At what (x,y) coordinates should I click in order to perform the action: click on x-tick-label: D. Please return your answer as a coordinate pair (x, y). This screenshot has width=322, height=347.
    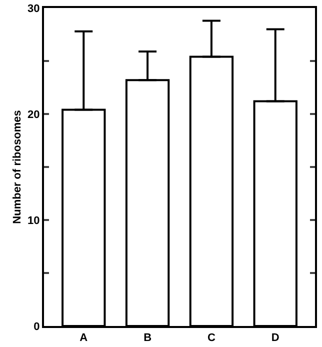
    Looking at the image, I should click on (275, 338).